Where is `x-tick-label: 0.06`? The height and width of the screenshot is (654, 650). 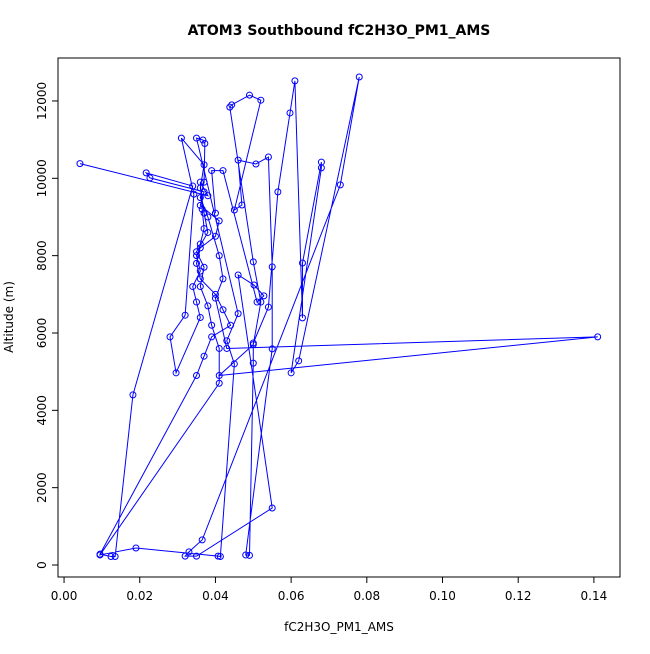
x-tick-label: 0.06 is located at coordinates (291, 596).